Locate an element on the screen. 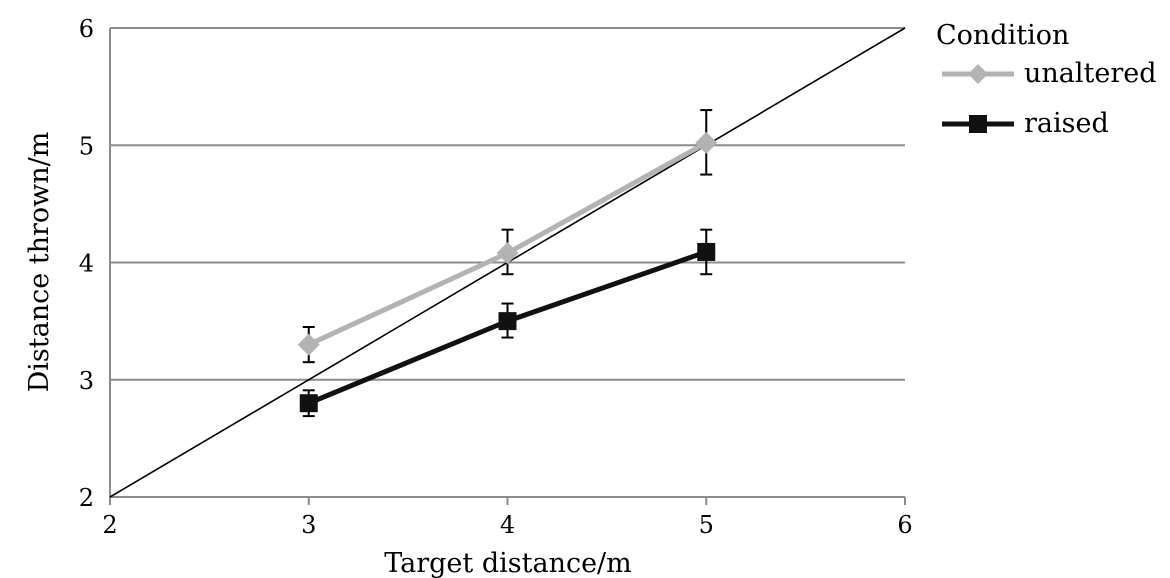 This screenshot has width=1170, height=578. series-raised is located at coordinates (507, 323).